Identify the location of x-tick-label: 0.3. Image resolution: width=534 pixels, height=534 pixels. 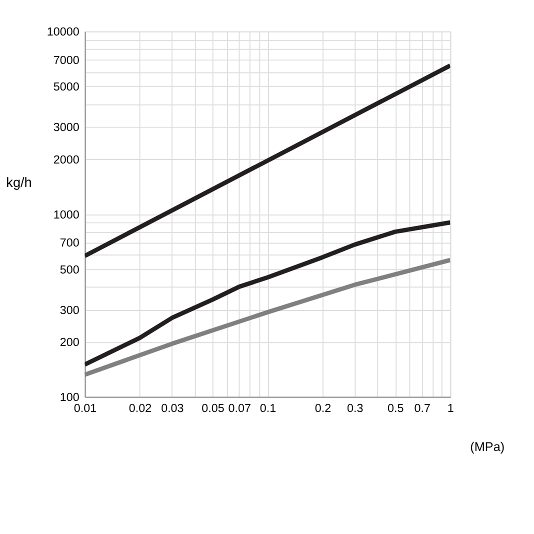
(355, 408).